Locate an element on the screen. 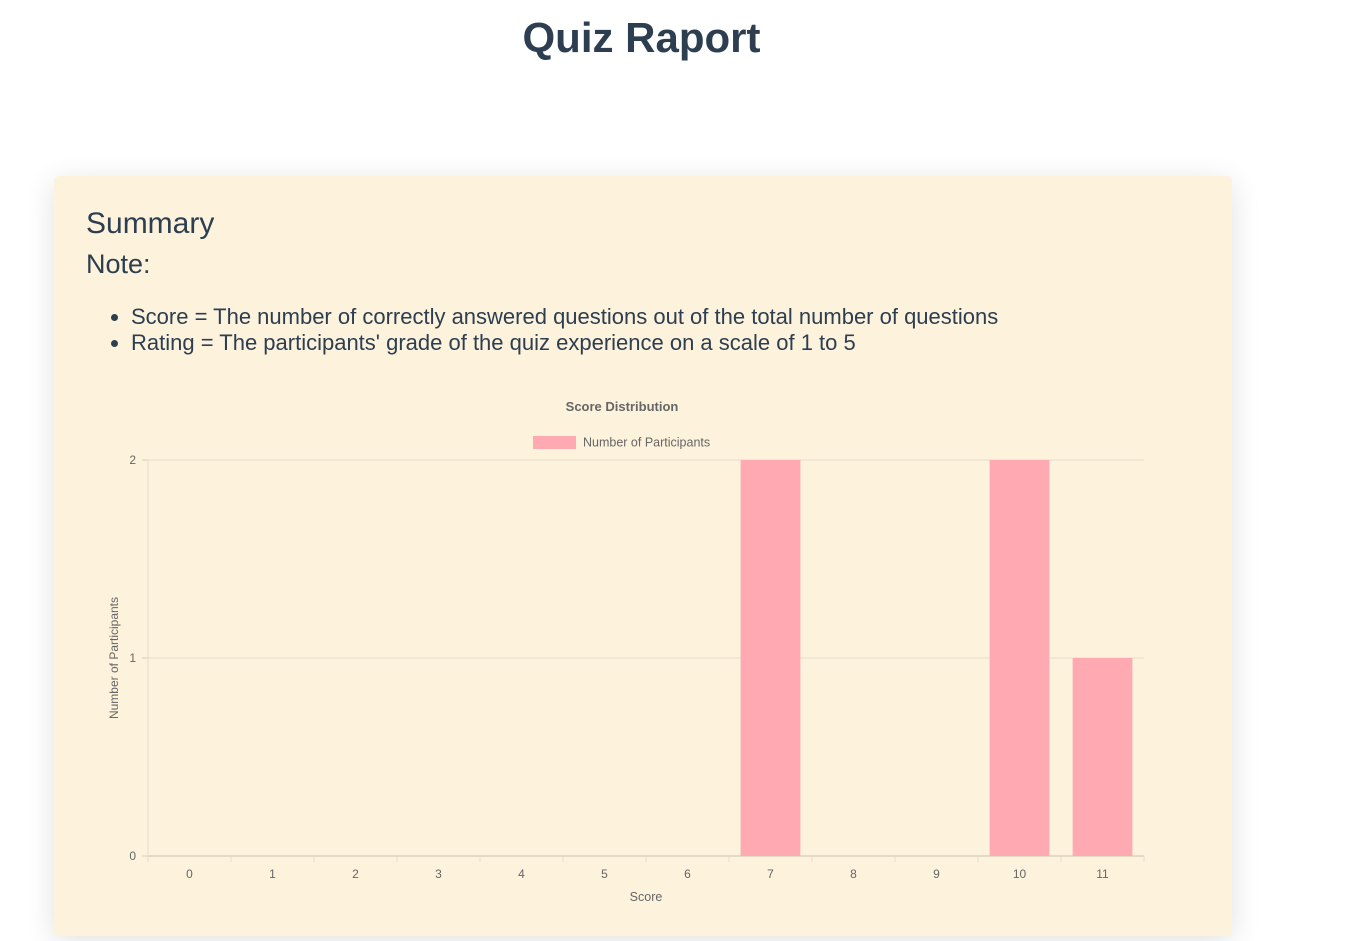 This screenshot has height=941, width=1346. x-tick-label: 0 is located at coordinates (189, 874).